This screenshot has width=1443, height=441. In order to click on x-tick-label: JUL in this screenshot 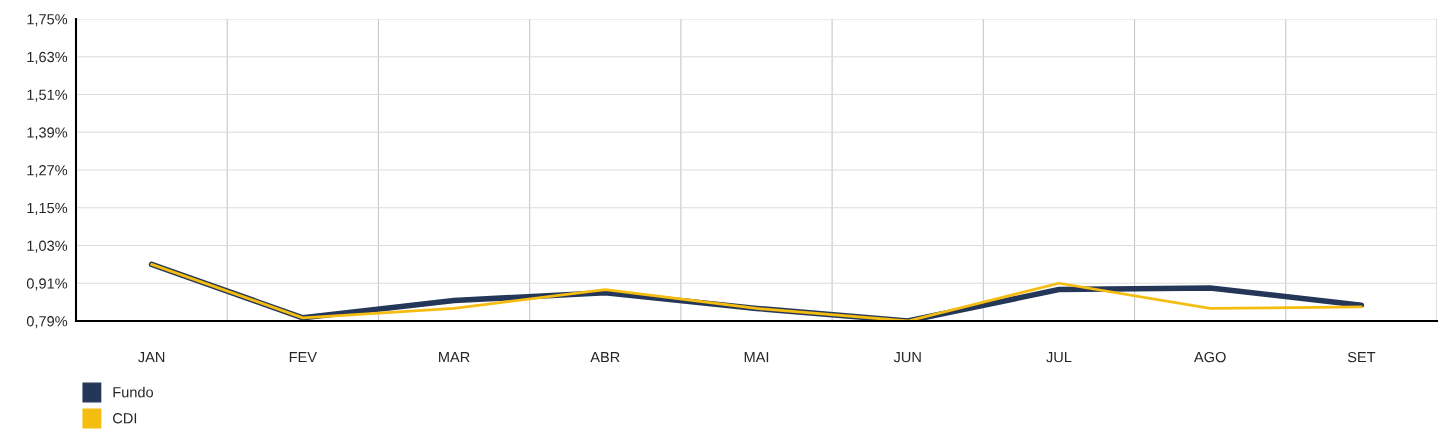, I will do `click(1059, 357)`.